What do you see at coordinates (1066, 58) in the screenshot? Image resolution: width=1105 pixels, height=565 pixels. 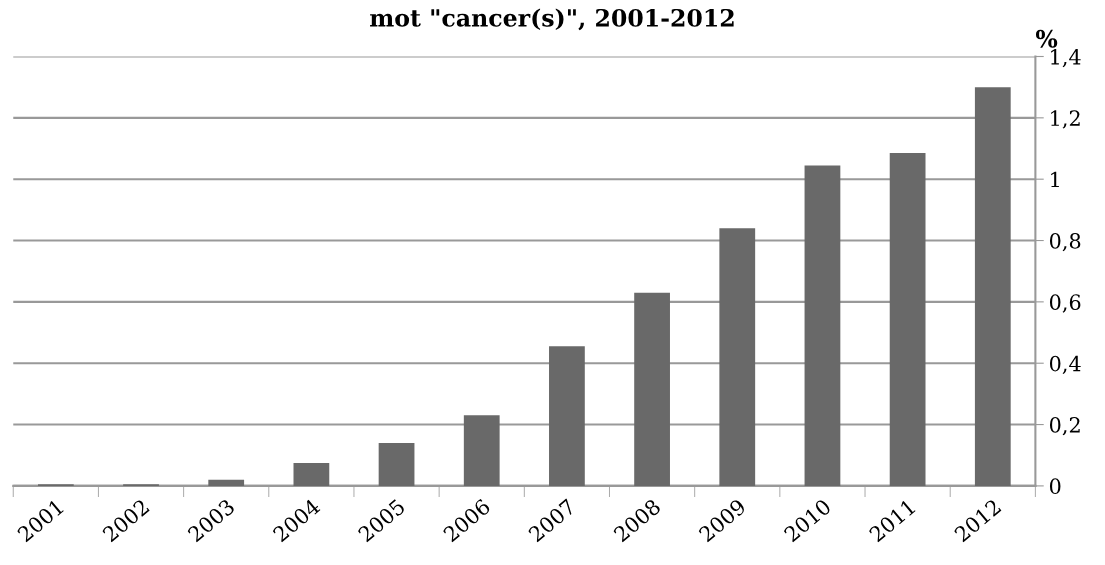 I see `y-tick-label: 1,4` at bounding box center [1066, 58].